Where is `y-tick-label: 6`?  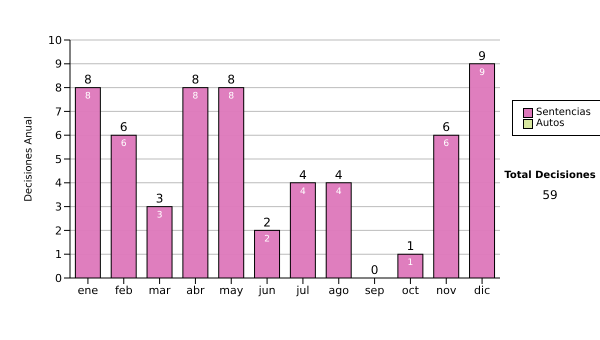
y-tick-label: 6 is located at coordinates (58, 135).